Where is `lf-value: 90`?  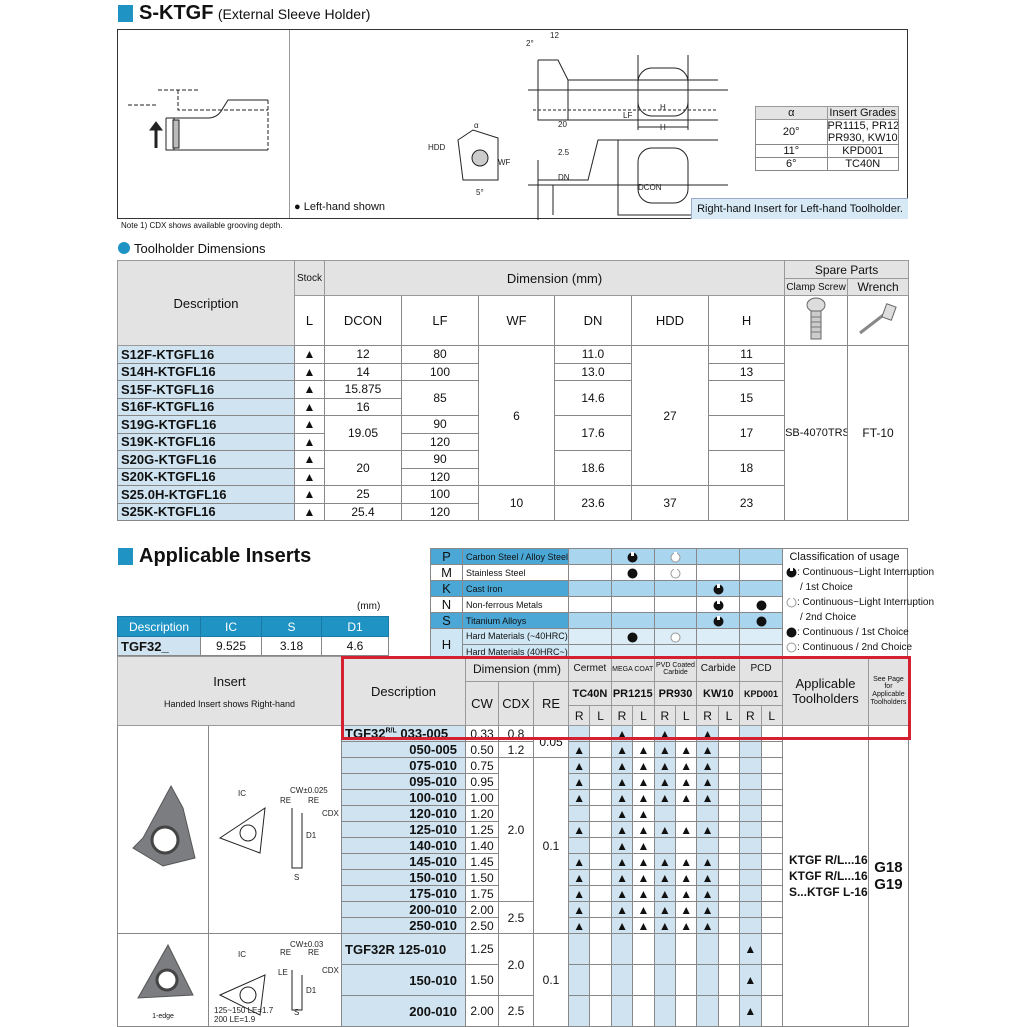
lf-value: 90 is located at coordinates (440, 424).